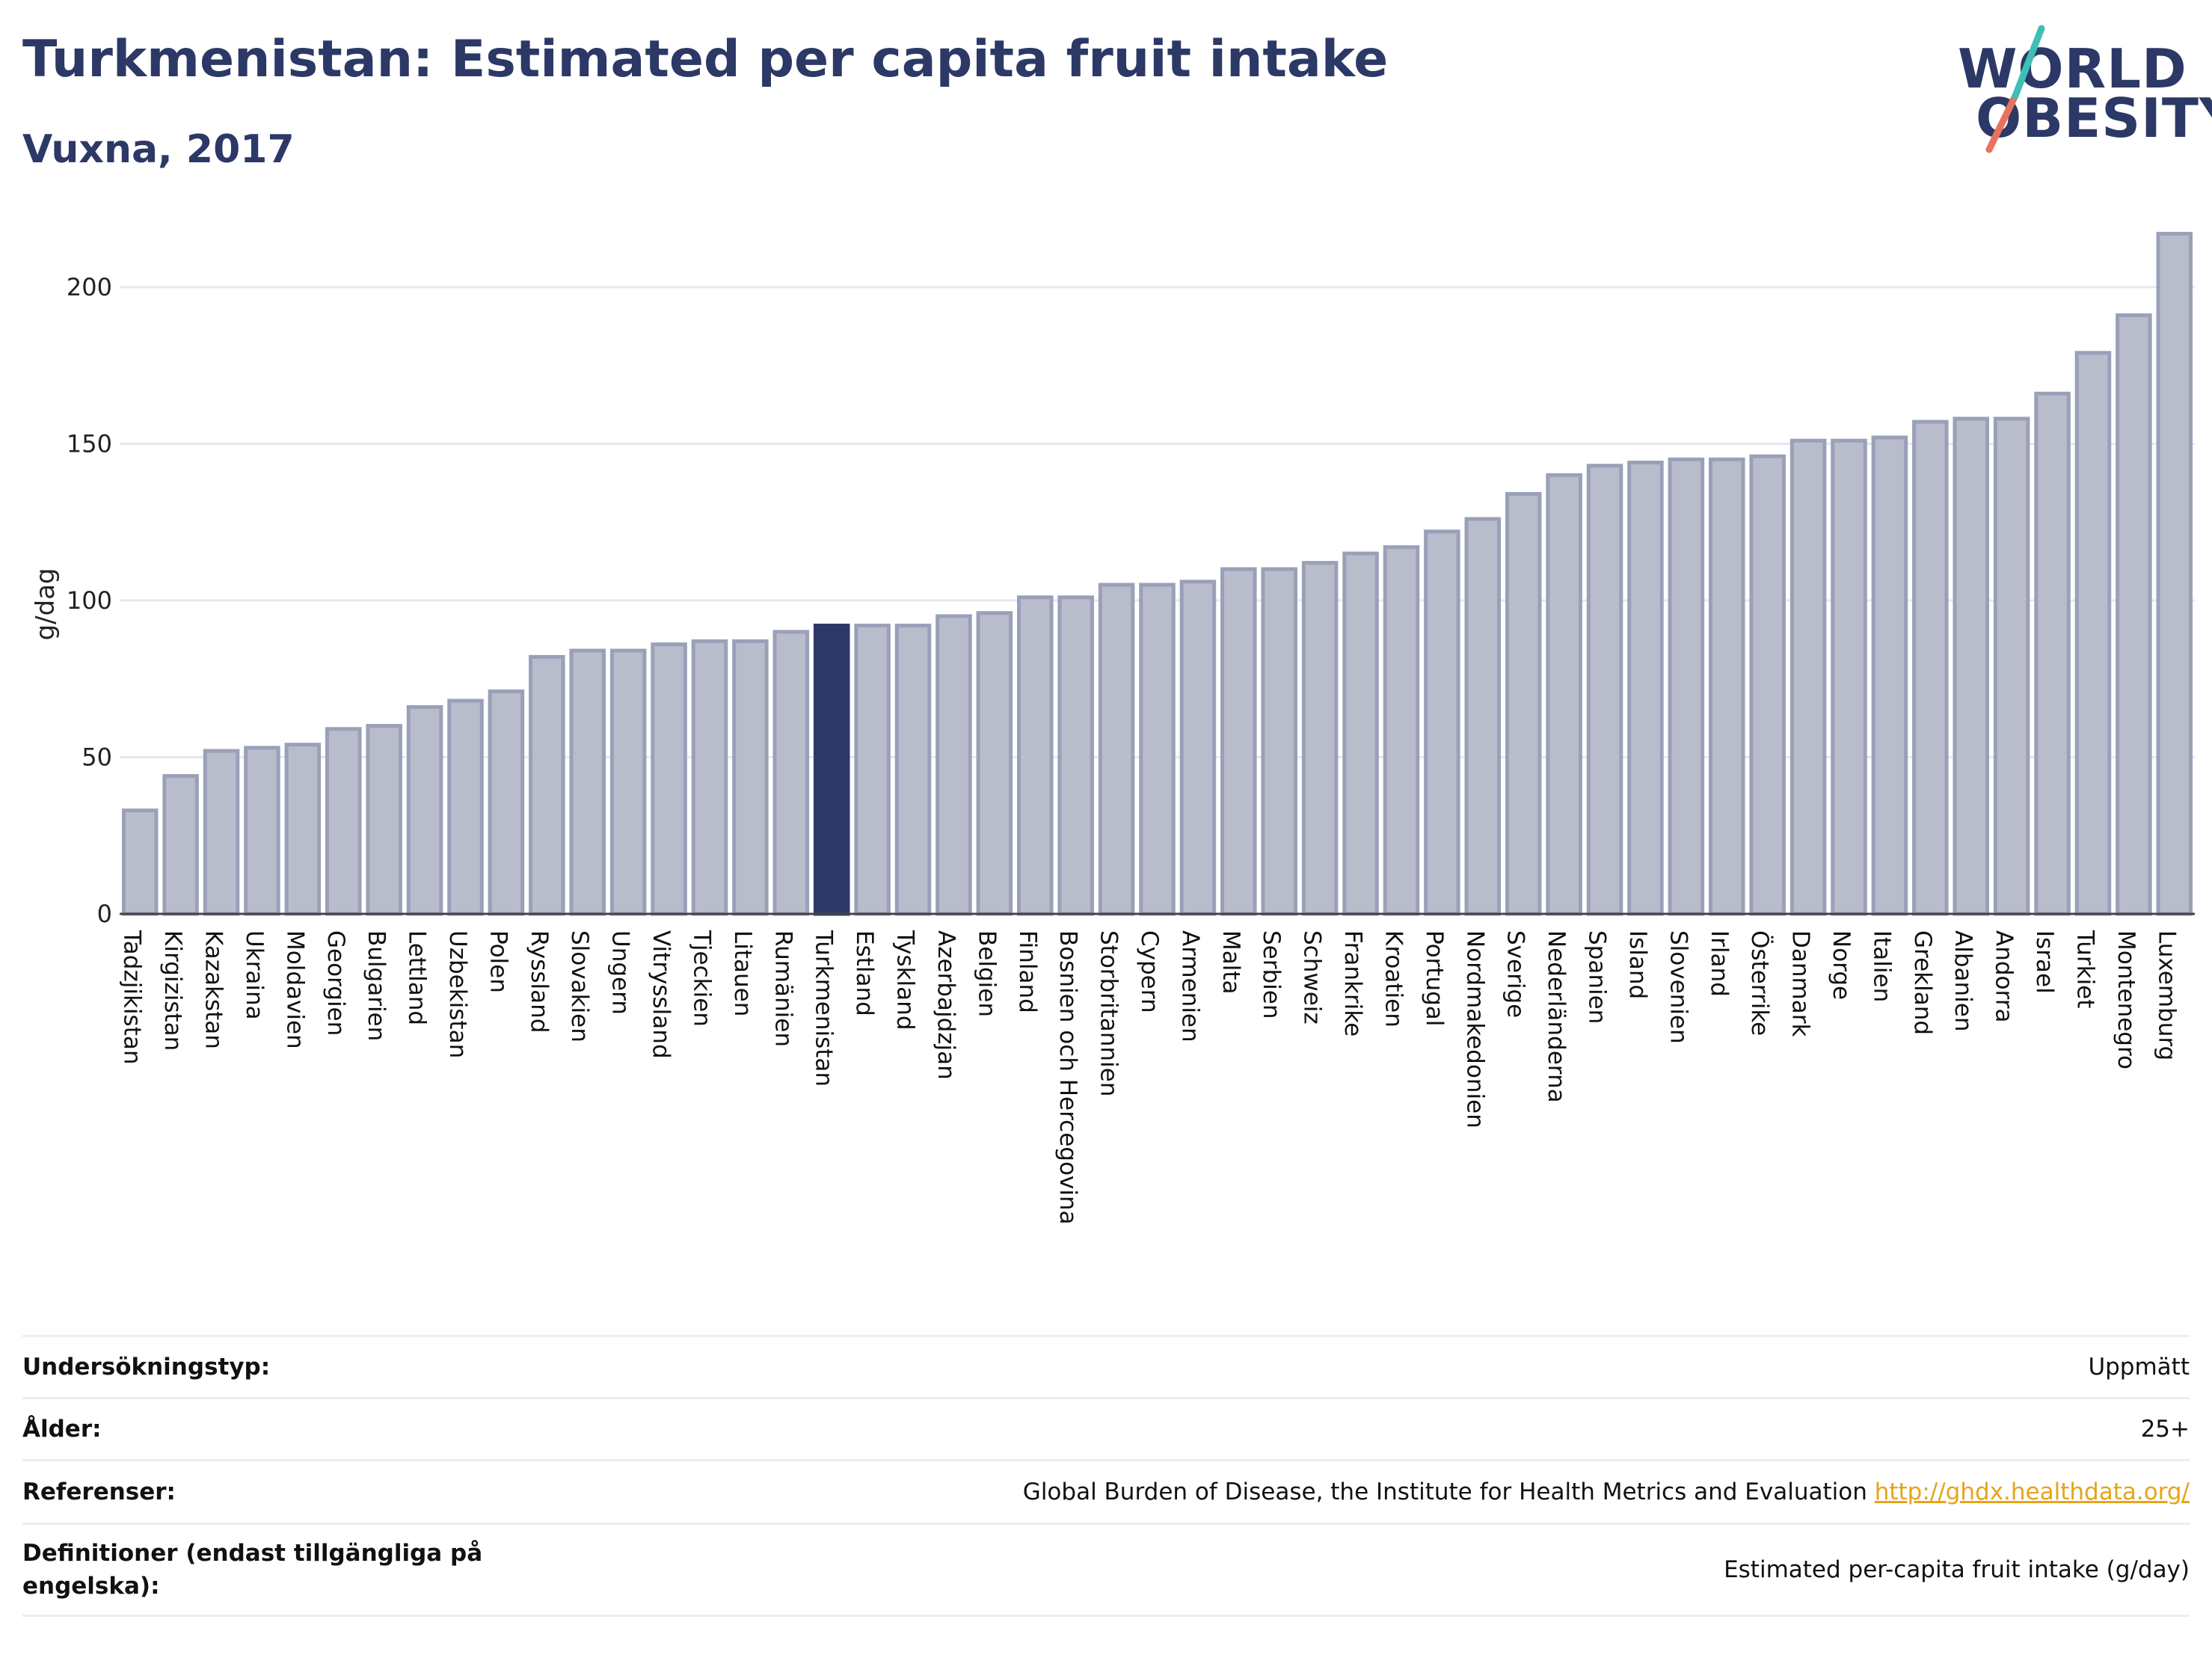 This screenshot has width=2212, height=1655. Describe the element at coordinates (824, 1008) in the screenshot. I see `x-tick-label: Turkmenistan` at that location.